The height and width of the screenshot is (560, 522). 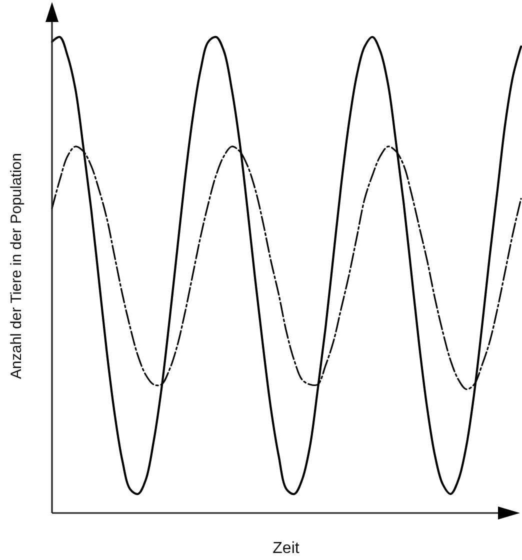 I want to click on x-axis-title: Zeit, so click(x=286, y=549).